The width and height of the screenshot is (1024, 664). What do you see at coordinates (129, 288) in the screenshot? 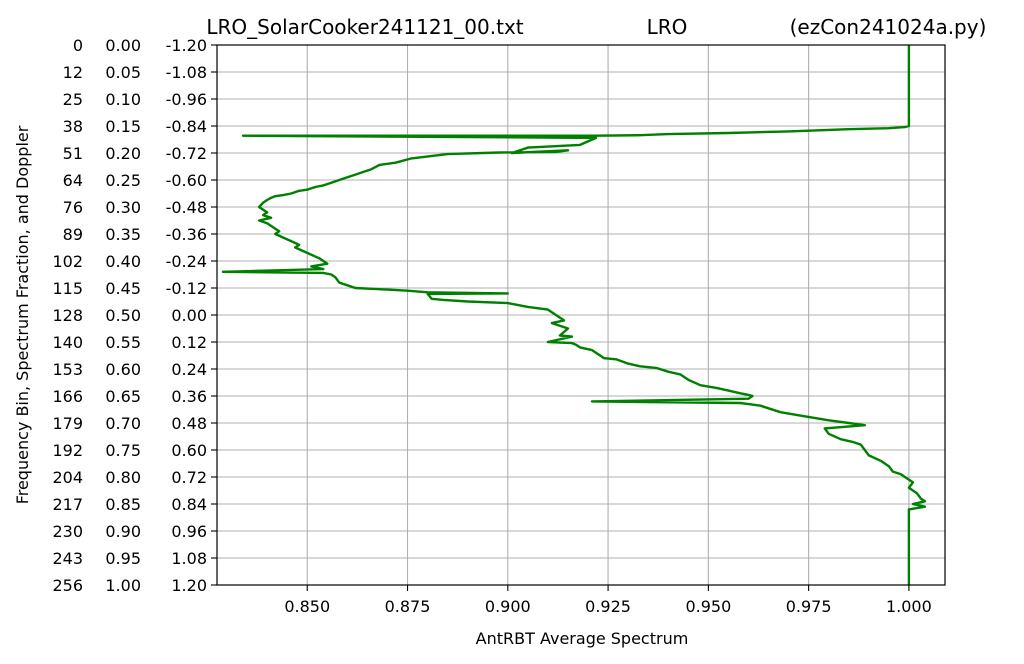
I see `y-tick-label: 115 0.45 -0.12` at bounding box center [129, 288].